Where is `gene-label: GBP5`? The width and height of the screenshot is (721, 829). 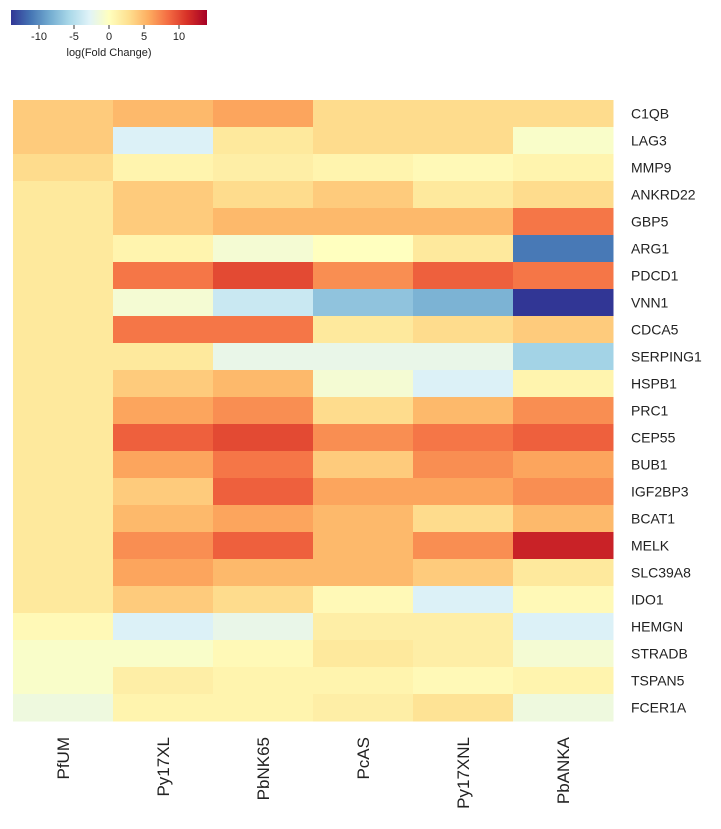 gene-label: GBP5 is located at coordinates (650, 222).